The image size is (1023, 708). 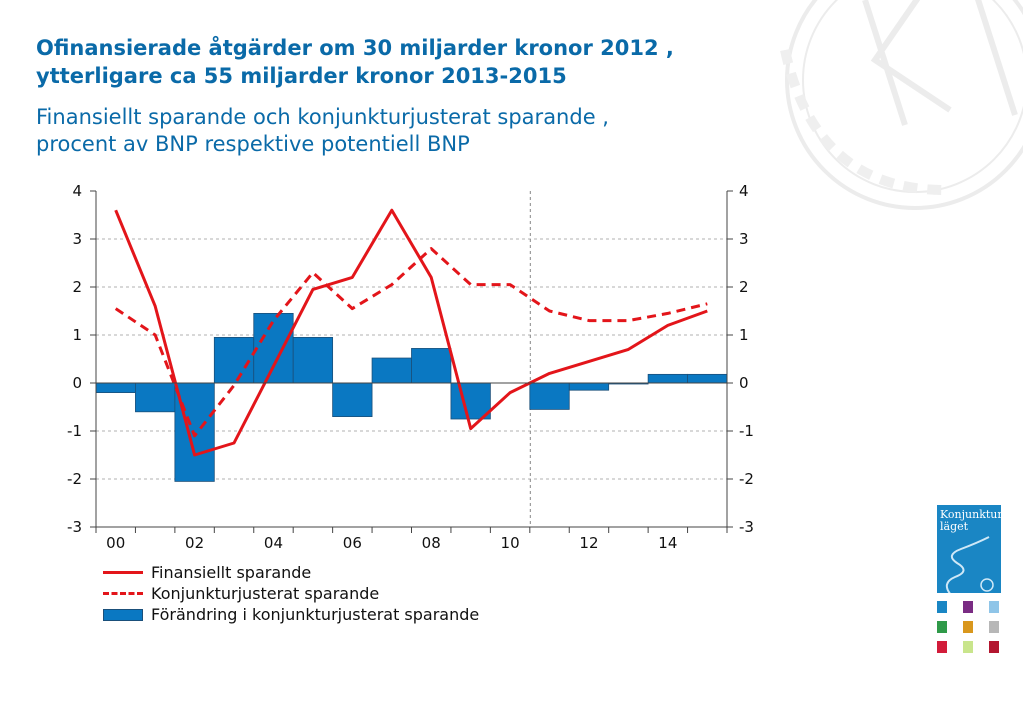 I want to click on x-tick-label: 06, so click(x=352, y=543).